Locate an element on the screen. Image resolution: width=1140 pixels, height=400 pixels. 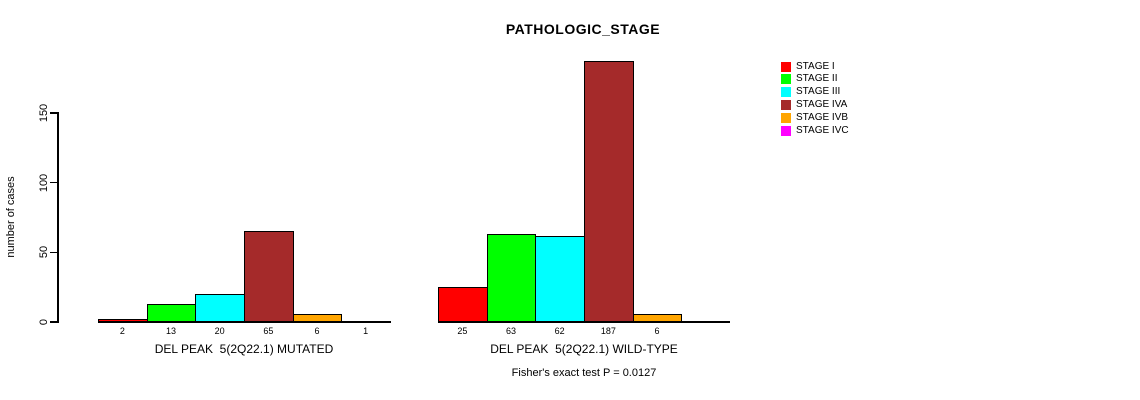
bar-value-label: 20 is located at coordinates (219, 331).